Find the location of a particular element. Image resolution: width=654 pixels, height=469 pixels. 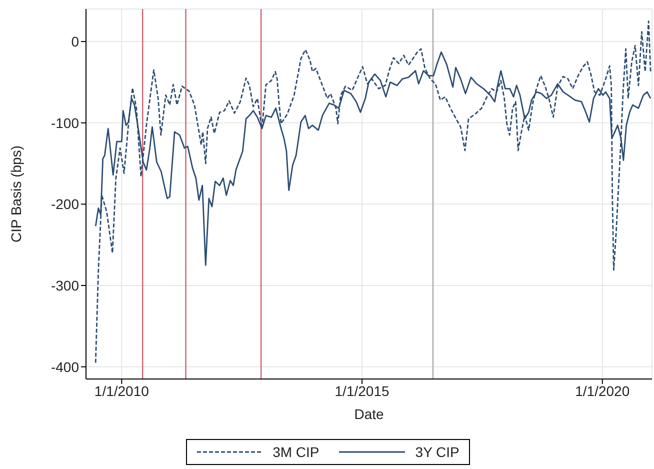

x-tick-label: 1/1/2010 is located at coordinates (122, 390).